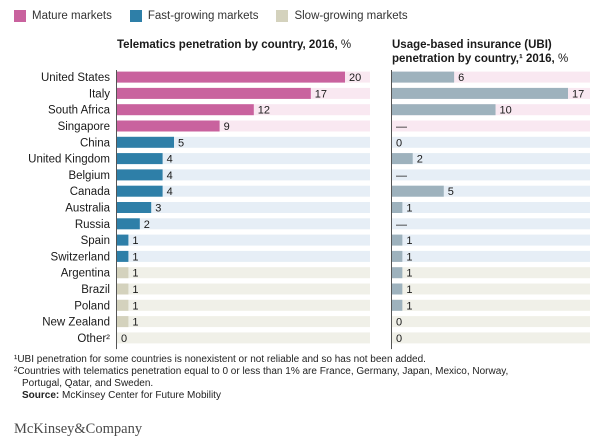 This screenshot has width=600, height=445. Describe the element at coordinates (346, 45) in the screenshot. I see `telematics-title-unit: %` at that location.